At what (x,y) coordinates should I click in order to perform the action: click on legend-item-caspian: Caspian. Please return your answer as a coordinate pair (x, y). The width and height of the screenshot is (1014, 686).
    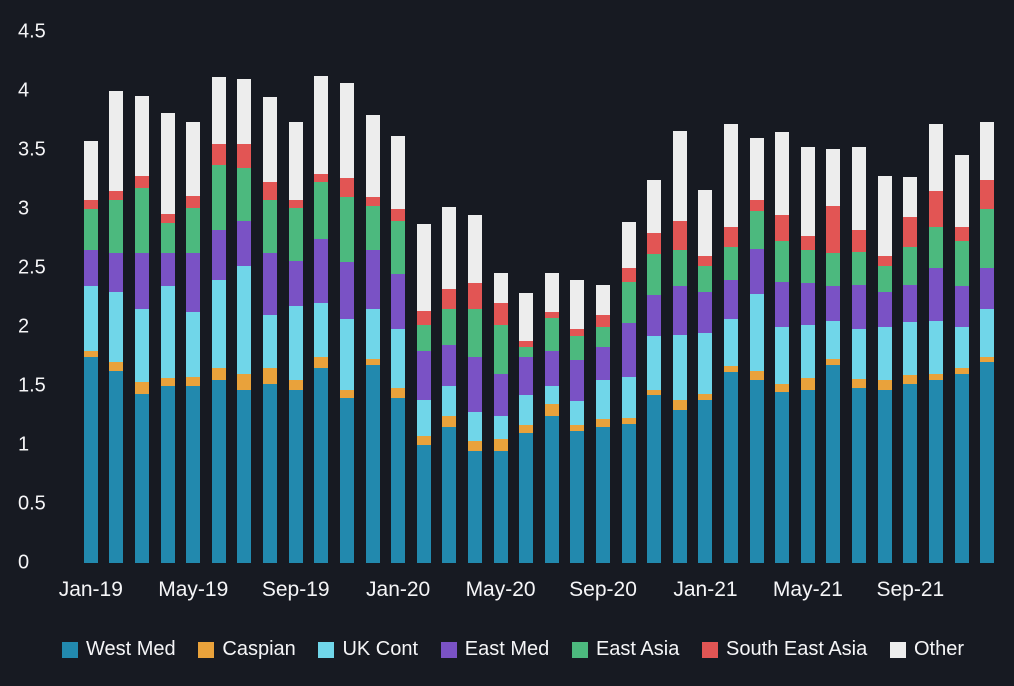
    Looking at the image, I should click on (247, 649).